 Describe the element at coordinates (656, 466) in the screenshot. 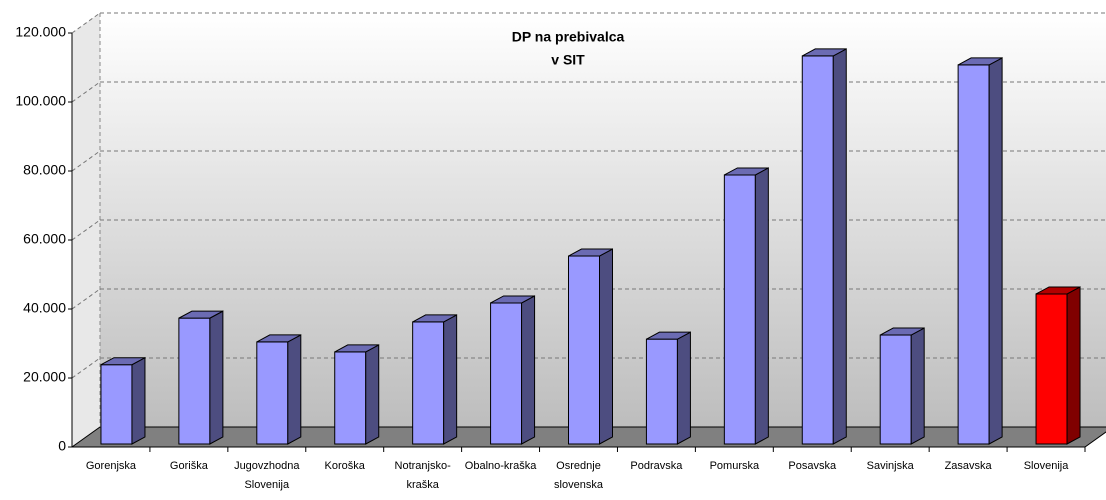

I see `x-tick-label: Podravska` at that location.